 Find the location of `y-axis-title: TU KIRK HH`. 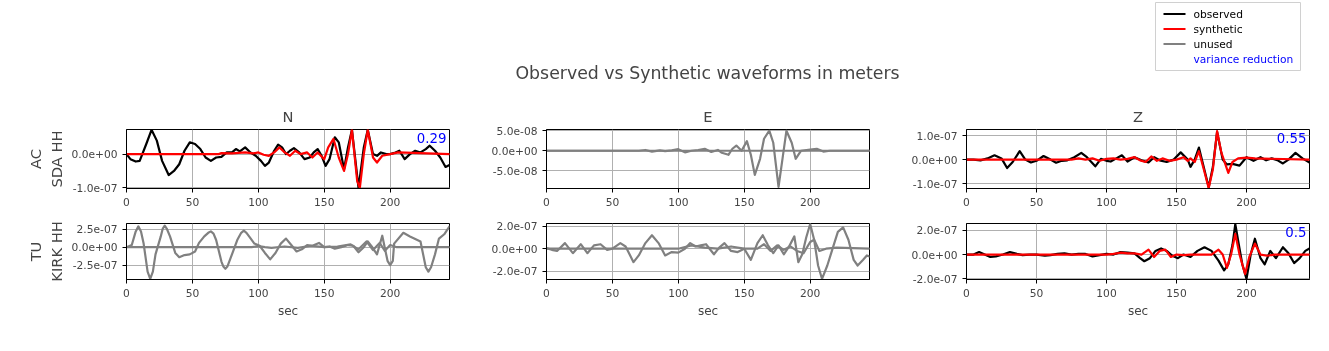

y-axis-title: TU KIRK HH is located at coordinates (46, 251).